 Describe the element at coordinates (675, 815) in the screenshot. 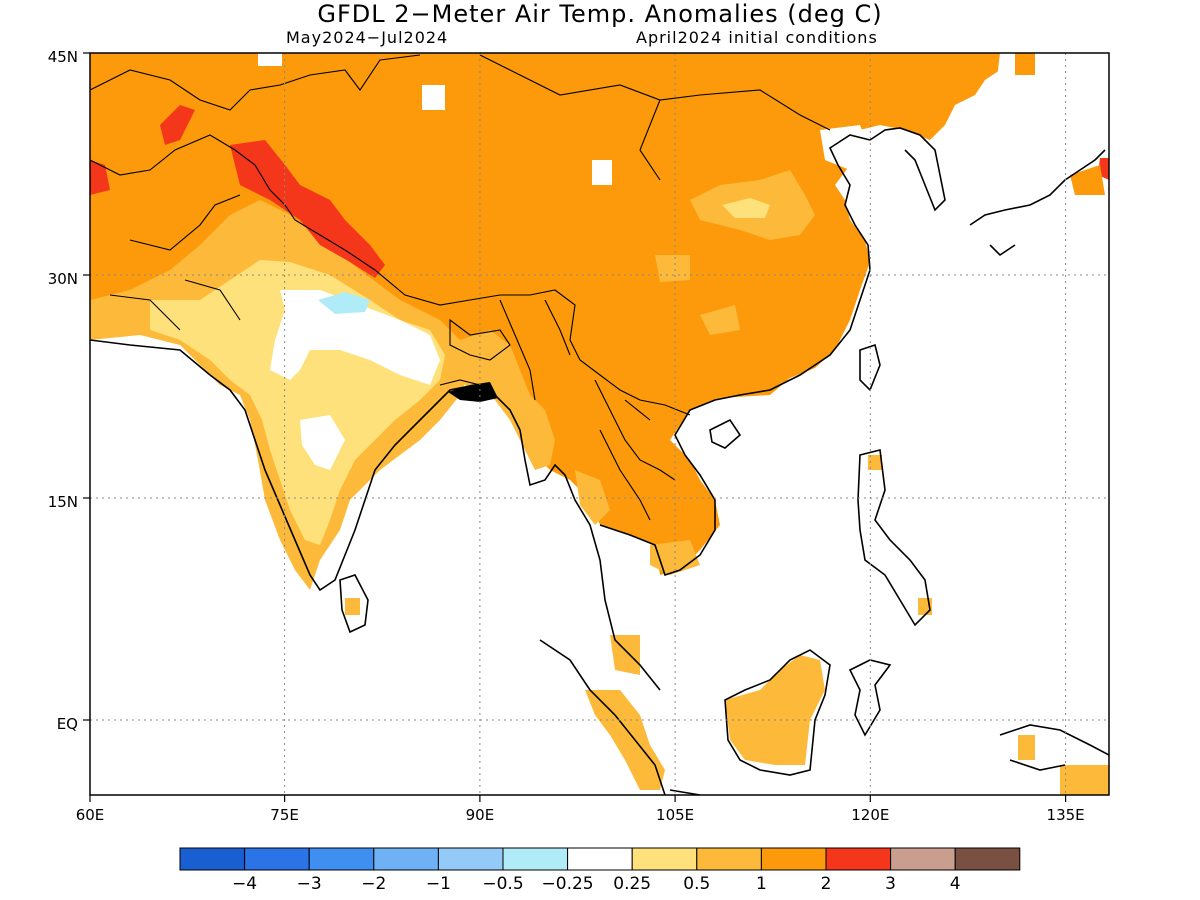

I see `x-tick-label: 105E` at that location.